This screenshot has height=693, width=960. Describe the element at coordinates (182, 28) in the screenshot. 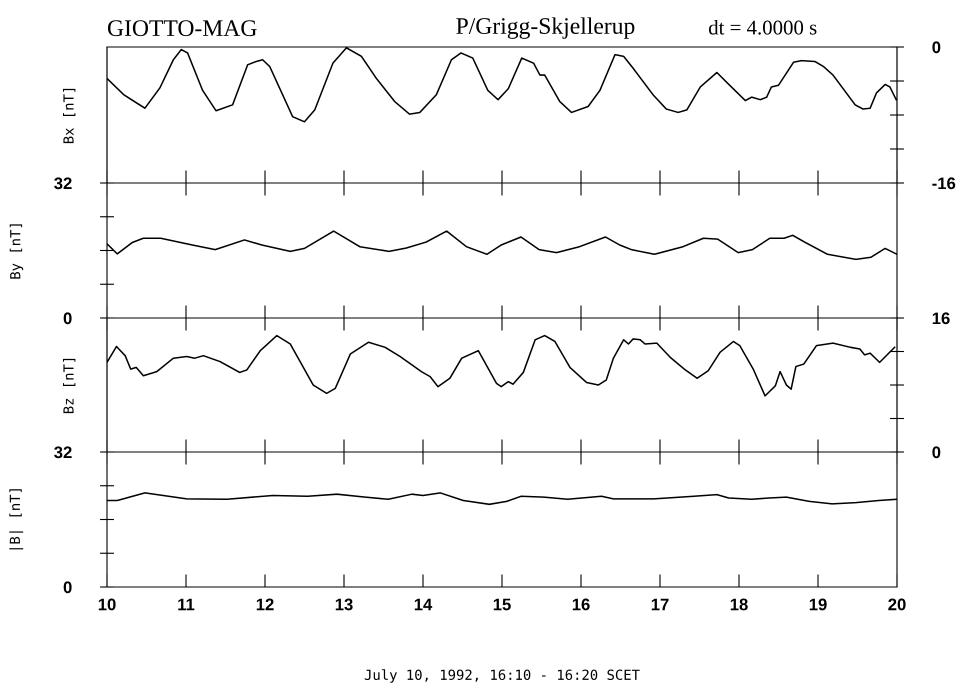

I see `chart-title: GIOTTO-MAG` at that location.